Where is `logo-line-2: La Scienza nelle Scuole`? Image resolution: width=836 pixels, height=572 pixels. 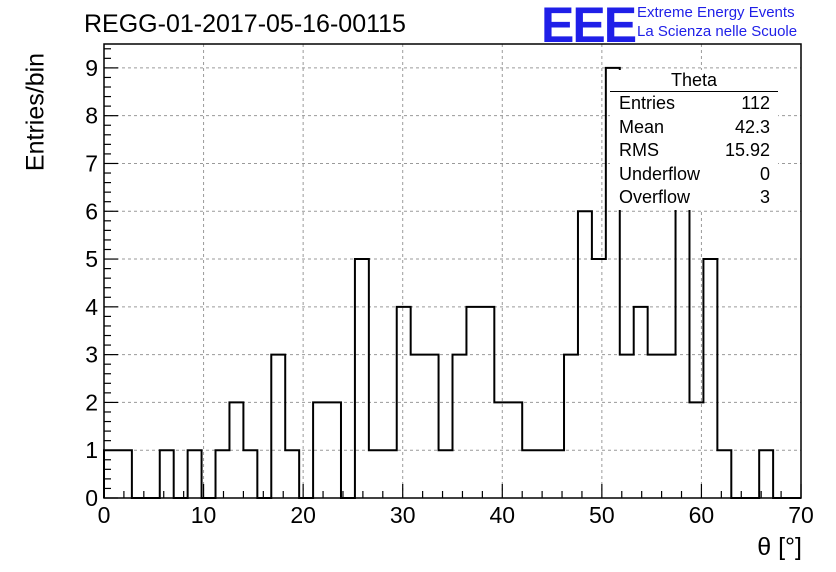 logo-line-2: La Scienza nelle Scuole is located at coordinates (717, 31).